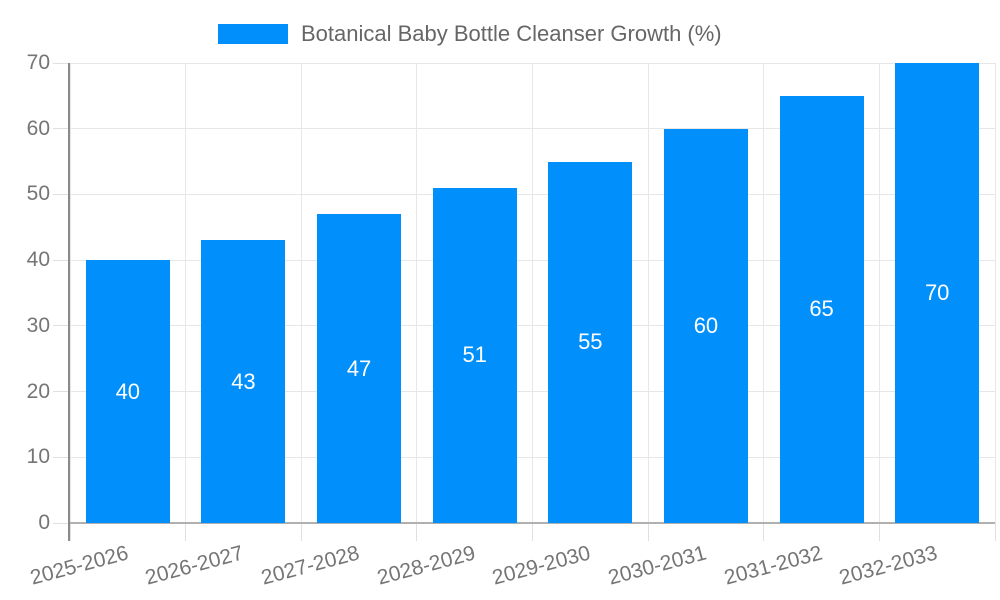 The image size is (1000, 600). I want to click on y-axis-label: 60, so click(38, 128).